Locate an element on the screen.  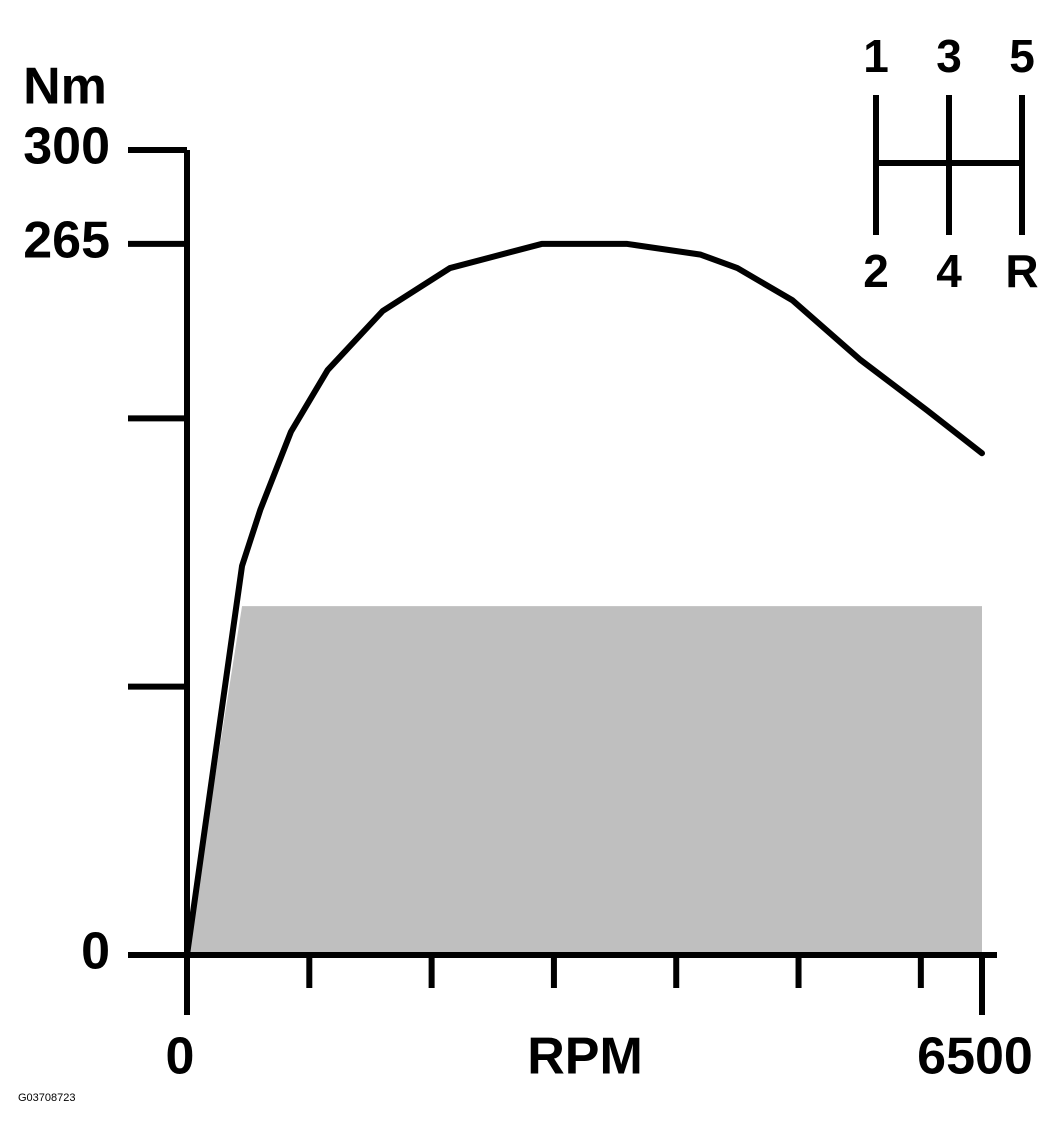
y-tick-label: 0 is located at coordinates (95, 952).